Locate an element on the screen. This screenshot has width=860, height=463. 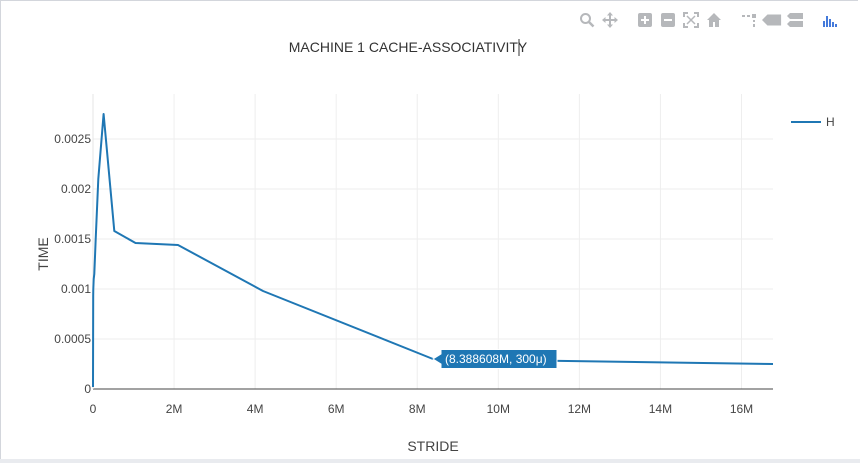
hover-label-text: (8.388608M, 300μ) is located at coordinates (496, 359).